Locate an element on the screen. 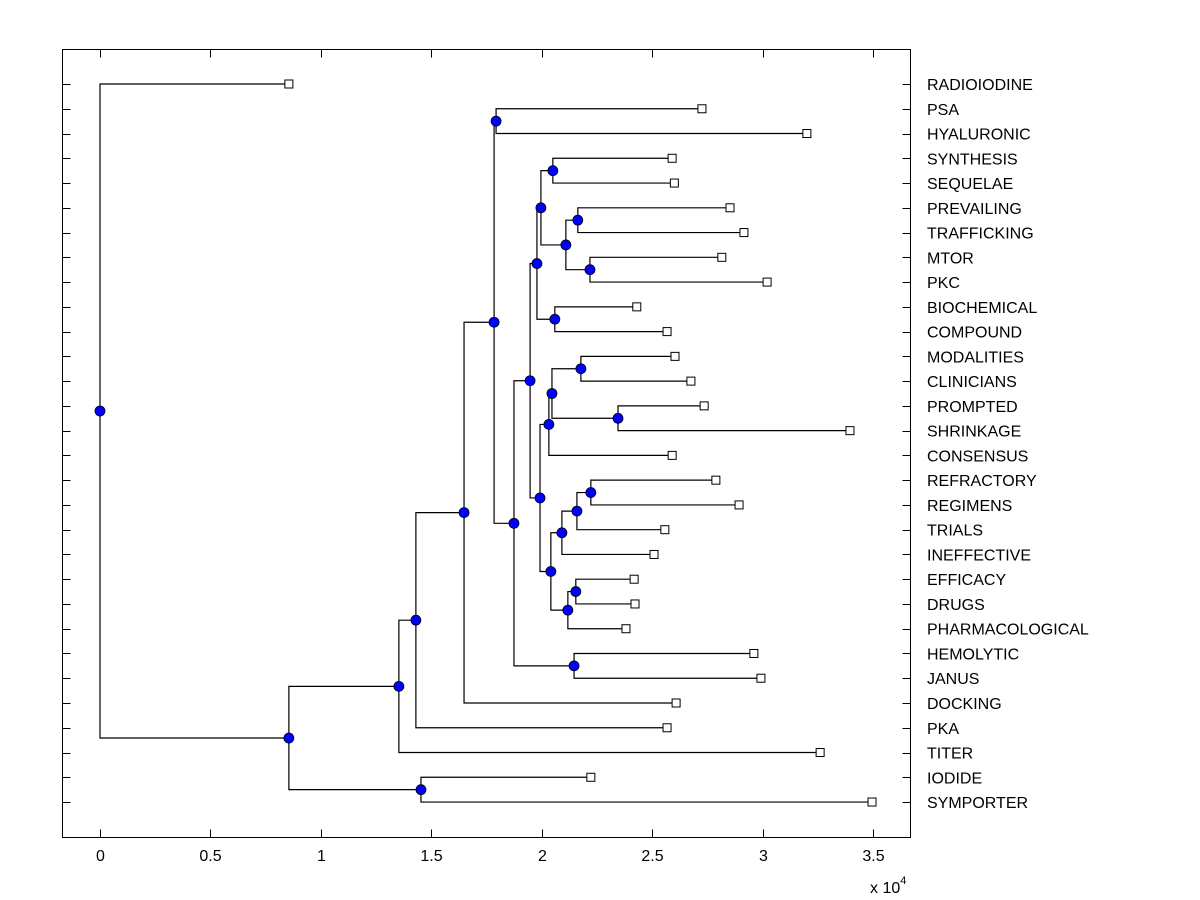 The height and width of the screenshot is (900, 1200). leaf-label: PREVAILING is located at coordinates (974, 209).